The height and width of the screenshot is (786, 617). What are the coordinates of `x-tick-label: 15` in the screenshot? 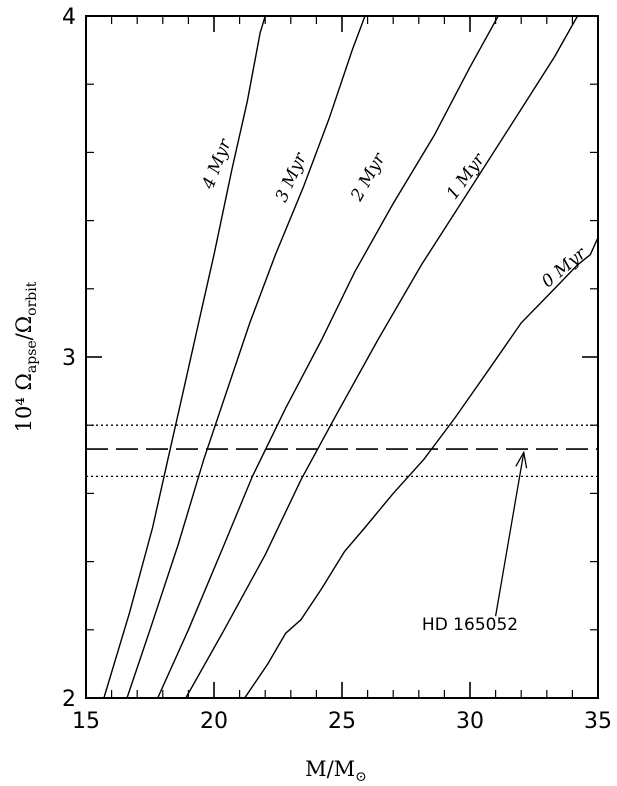 It's located at (86, 721).